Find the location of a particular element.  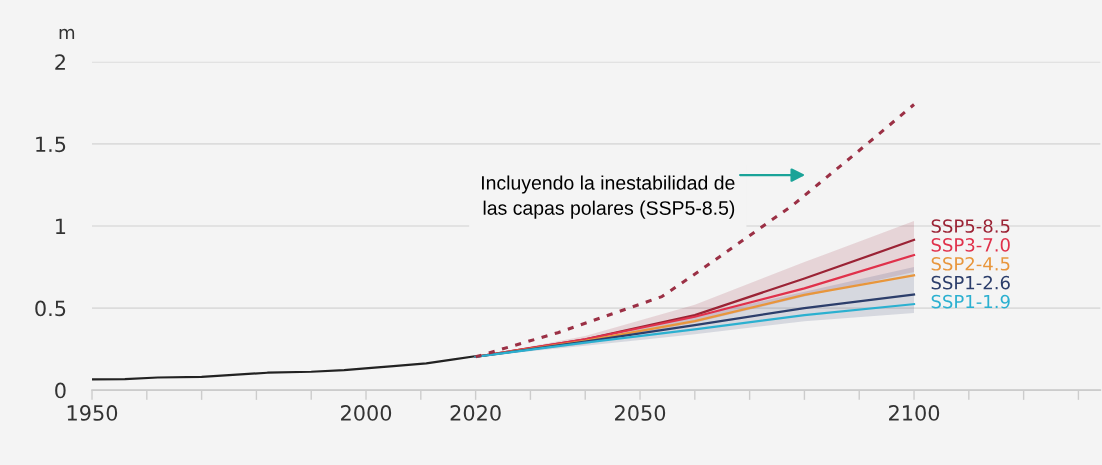

series-label: SSP5-8.5 is located at coordinates (970, 226).